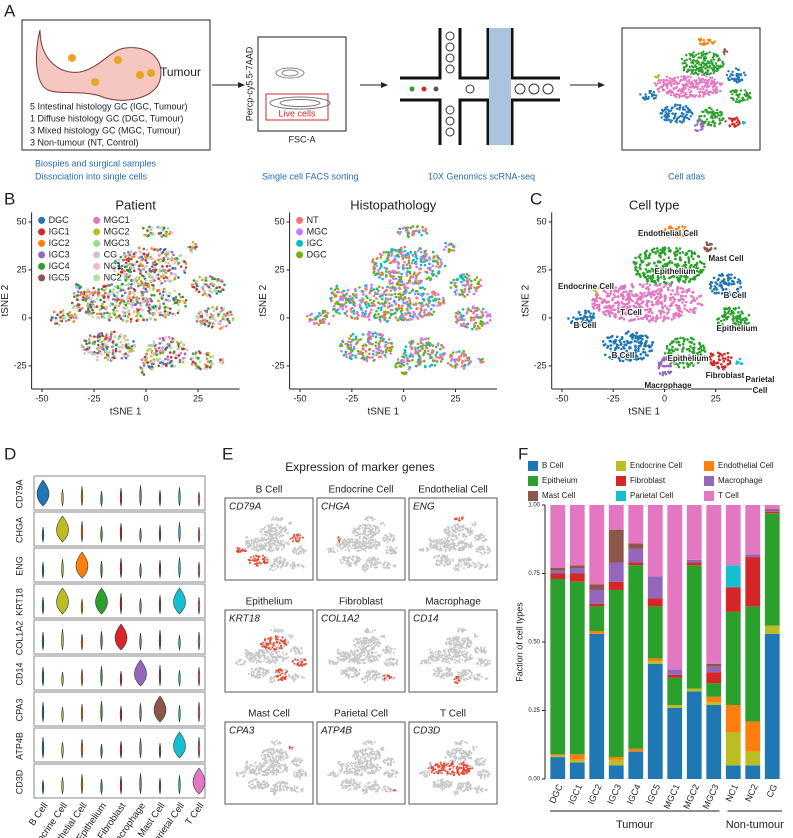 Image resolution: width=793 pixels, height=838 pixels. I want to click on panel-label: E, so click(227, 453).